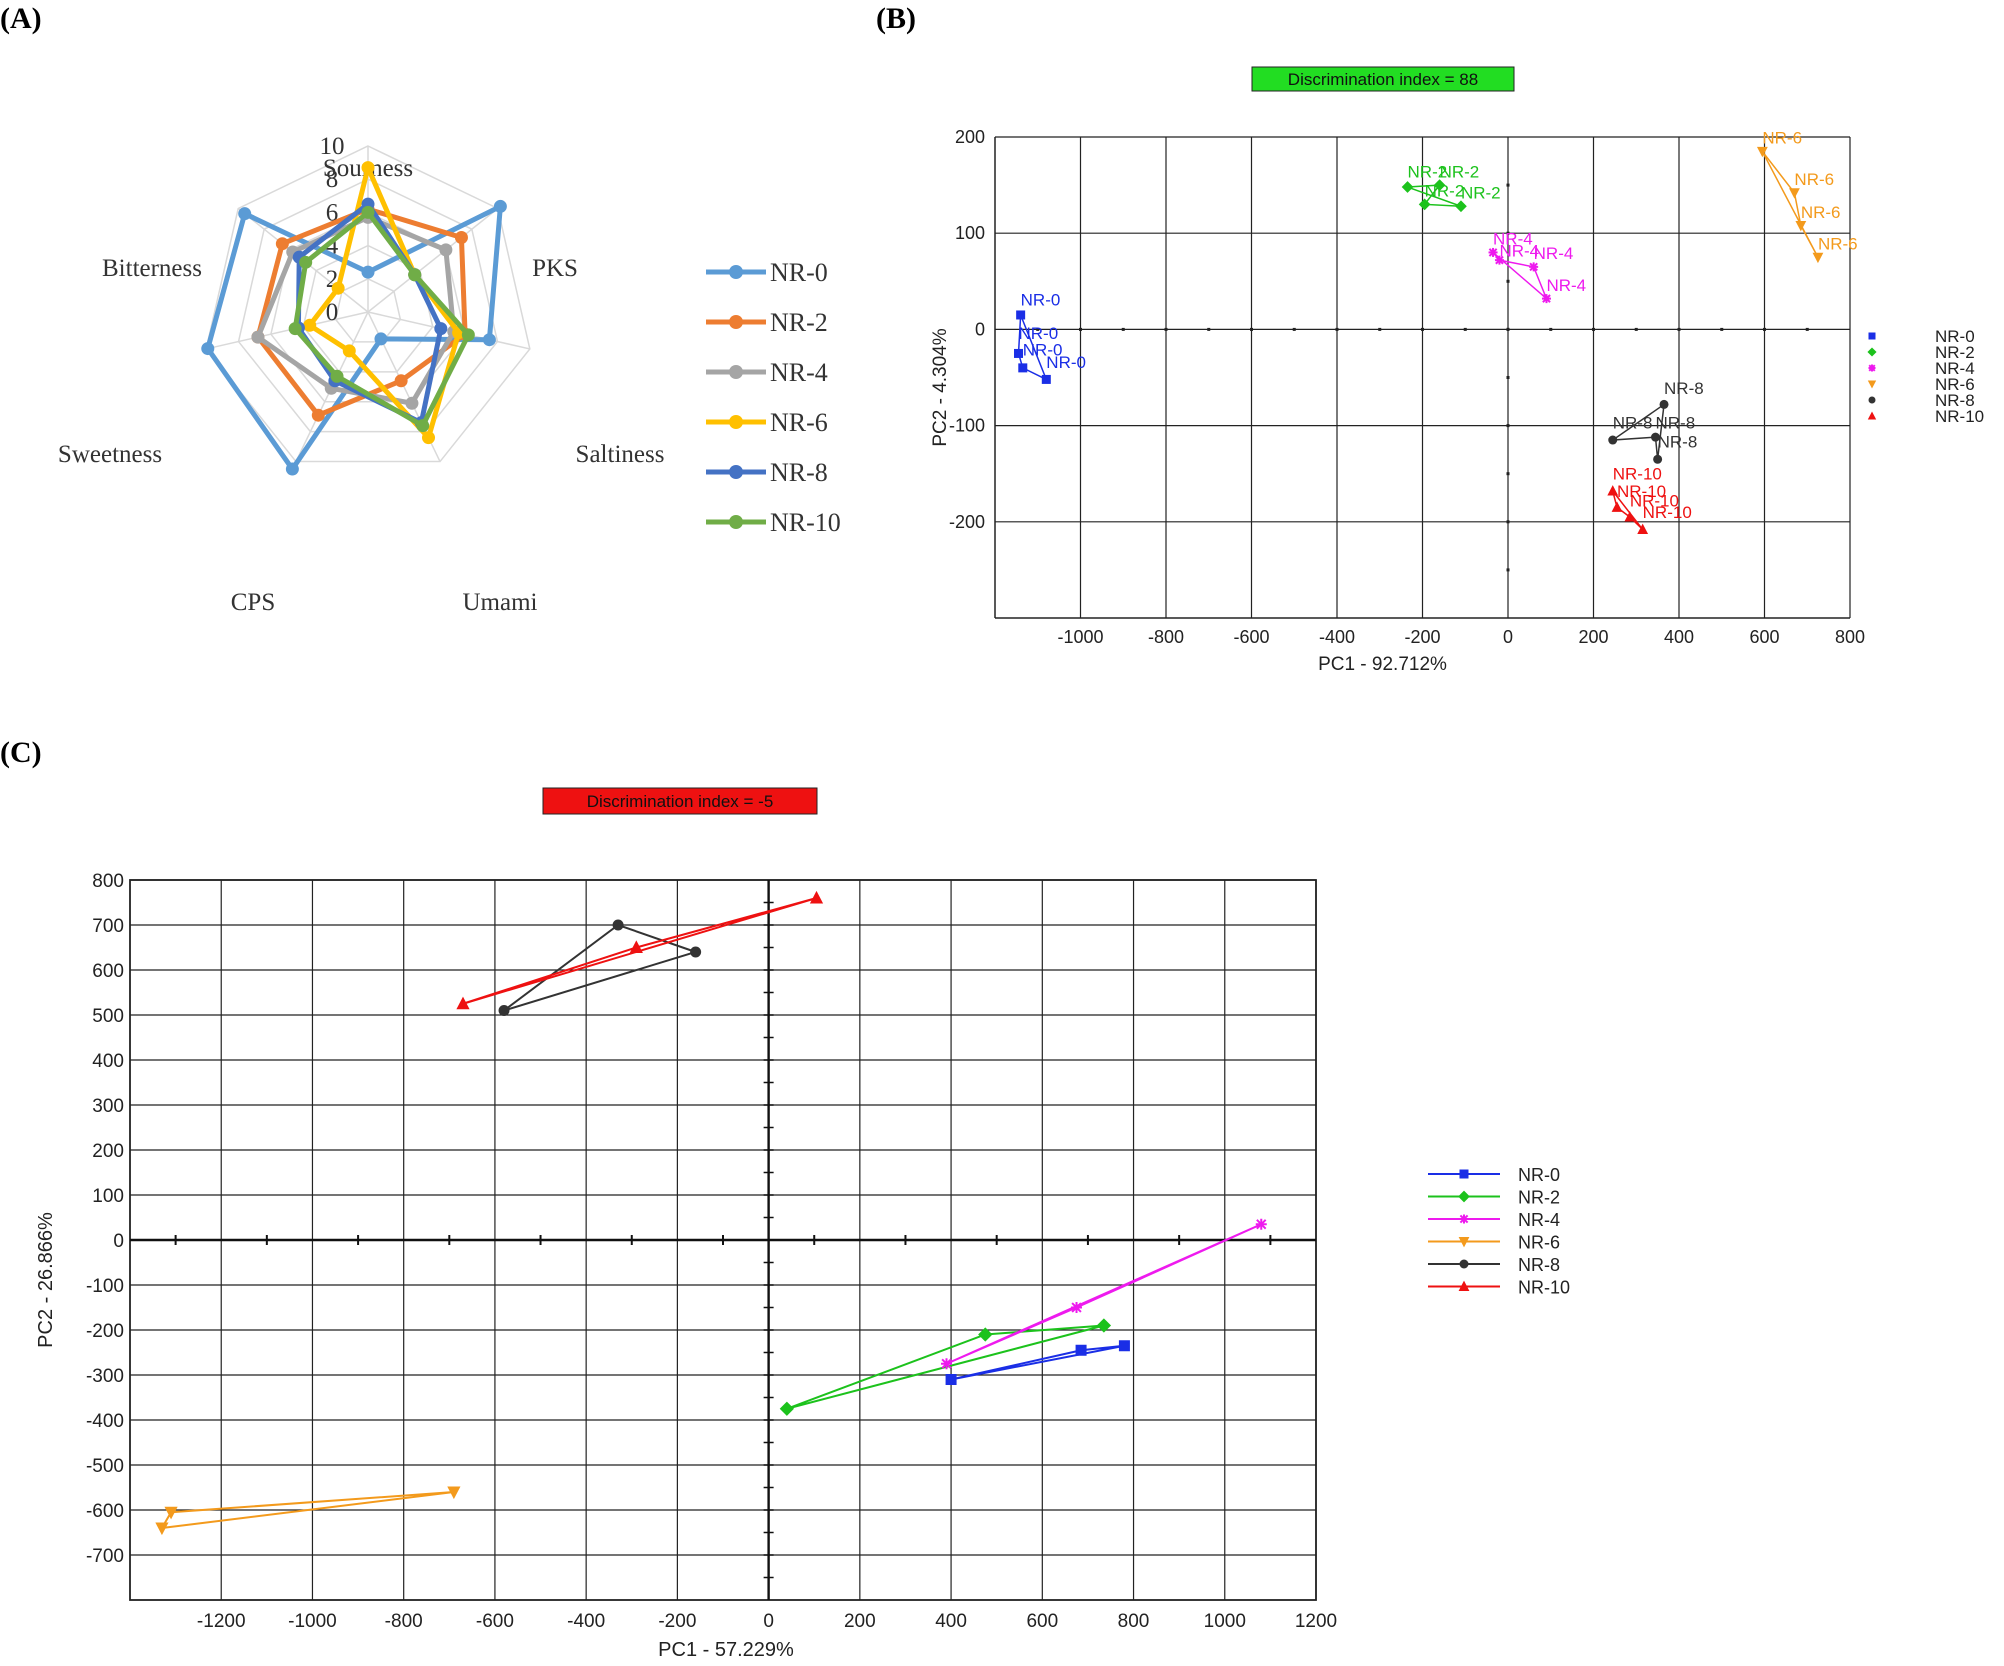  What do you see at coordinates (108, 971) in the screenshot?
I see `y-tick-label: 600` at bounding box center [108, 971].